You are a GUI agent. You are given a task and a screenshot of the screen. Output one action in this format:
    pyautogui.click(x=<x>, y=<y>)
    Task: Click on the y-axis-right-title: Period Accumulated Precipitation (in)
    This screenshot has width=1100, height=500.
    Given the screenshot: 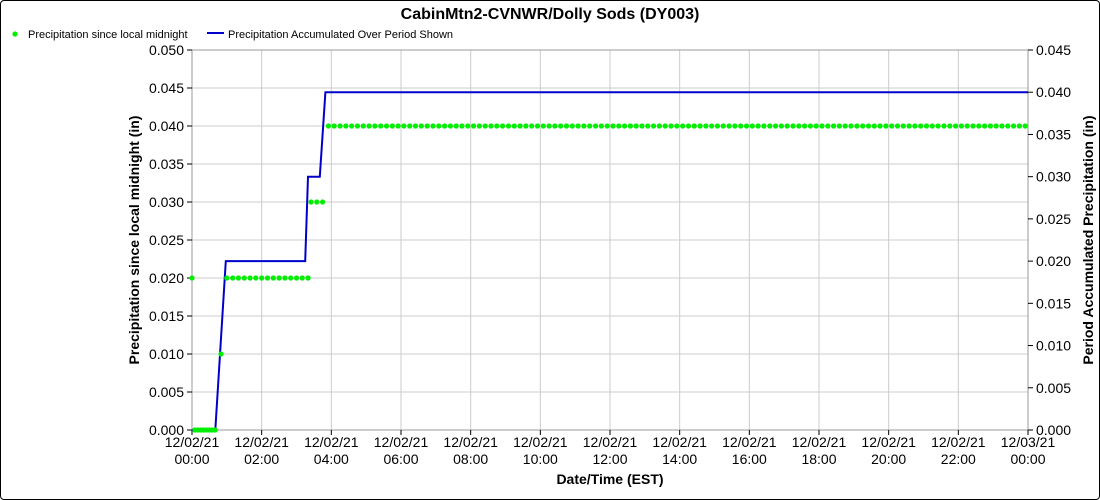 What is the action you would take?
    pyautogui.click(x=1088, y=239)
    